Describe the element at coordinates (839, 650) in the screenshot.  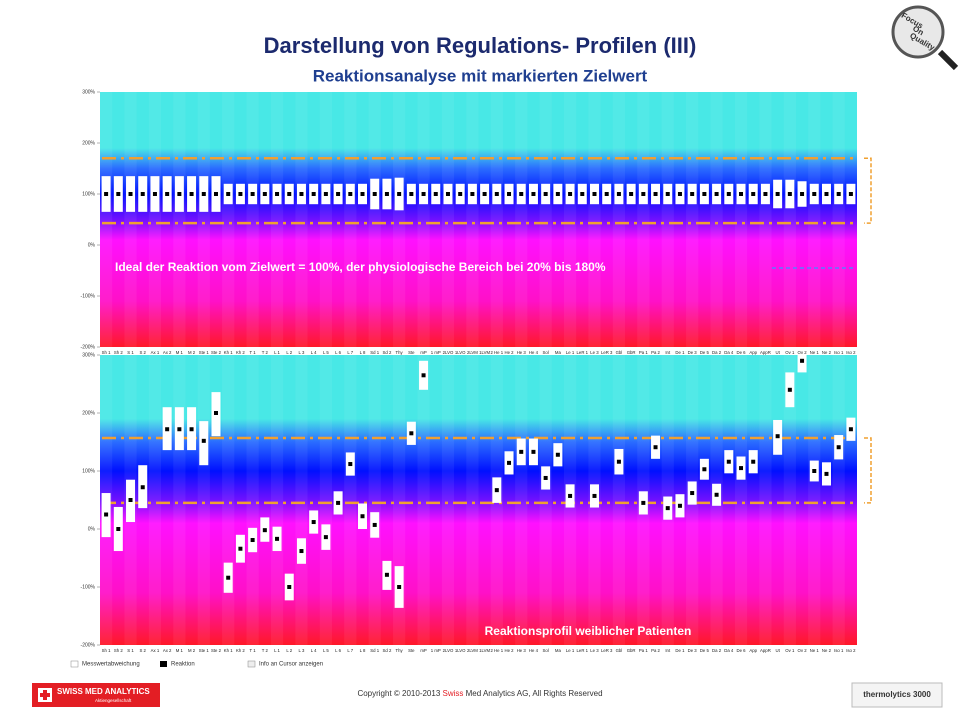
I see `x-tick-label: Iso 1` at that location.